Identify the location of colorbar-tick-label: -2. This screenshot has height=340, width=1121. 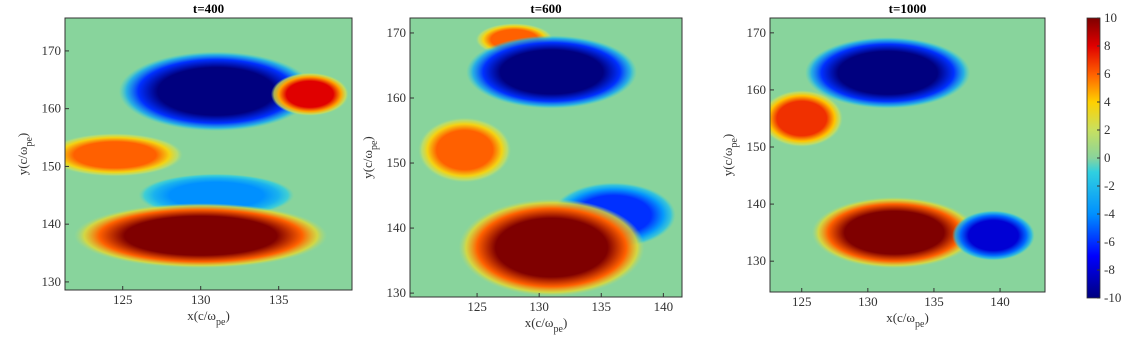
(1109, 185).